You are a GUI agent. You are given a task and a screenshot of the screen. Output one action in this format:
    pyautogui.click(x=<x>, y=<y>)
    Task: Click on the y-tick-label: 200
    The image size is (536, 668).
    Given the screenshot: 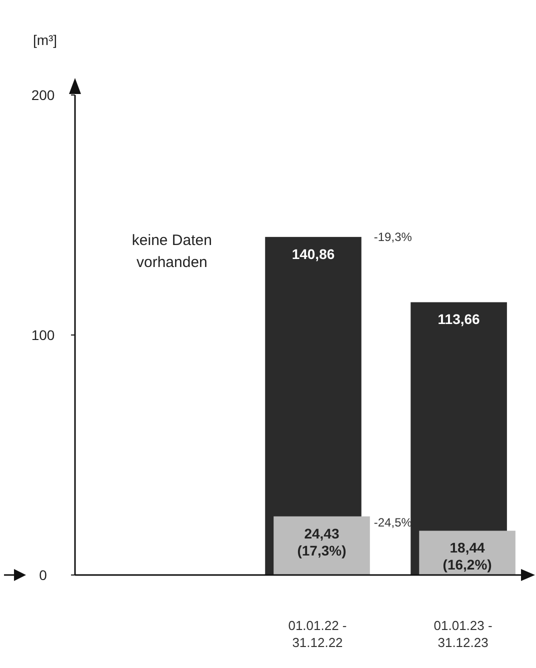 What is the action you would take?
    pyautogui.click(x=43, y=95)
    